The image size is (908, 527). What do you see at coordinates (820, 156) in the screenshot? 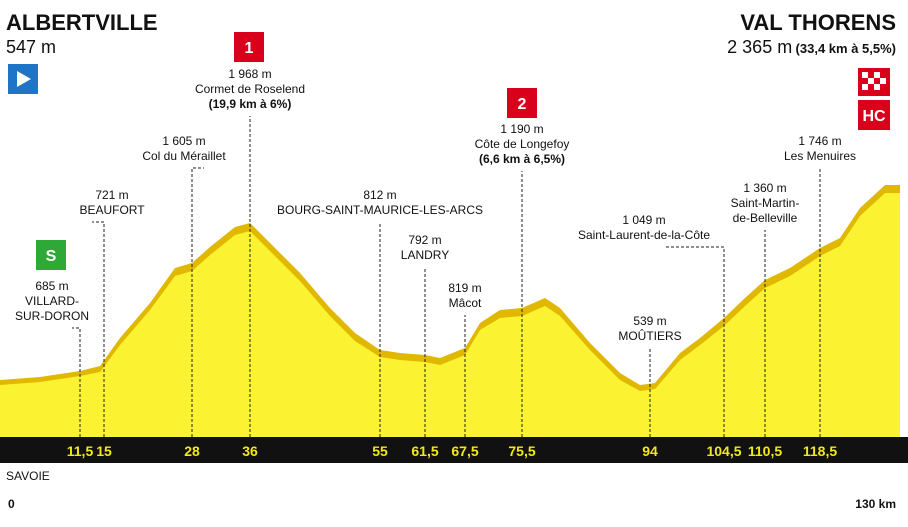
I see `waypoint-name: Les Menuires` at bounding box center [820, 156].